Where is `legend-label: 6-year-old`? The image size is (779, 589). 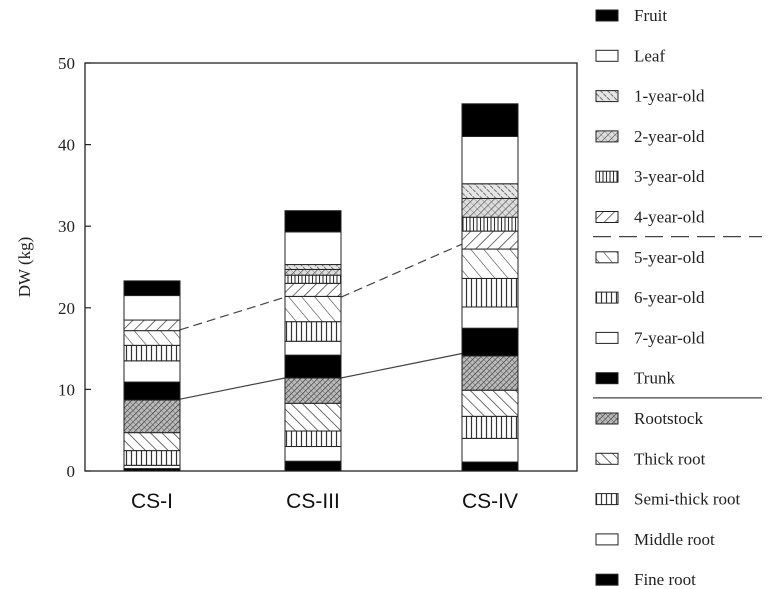 legend-label: 6-year-old is located at coordinates (669, 297).